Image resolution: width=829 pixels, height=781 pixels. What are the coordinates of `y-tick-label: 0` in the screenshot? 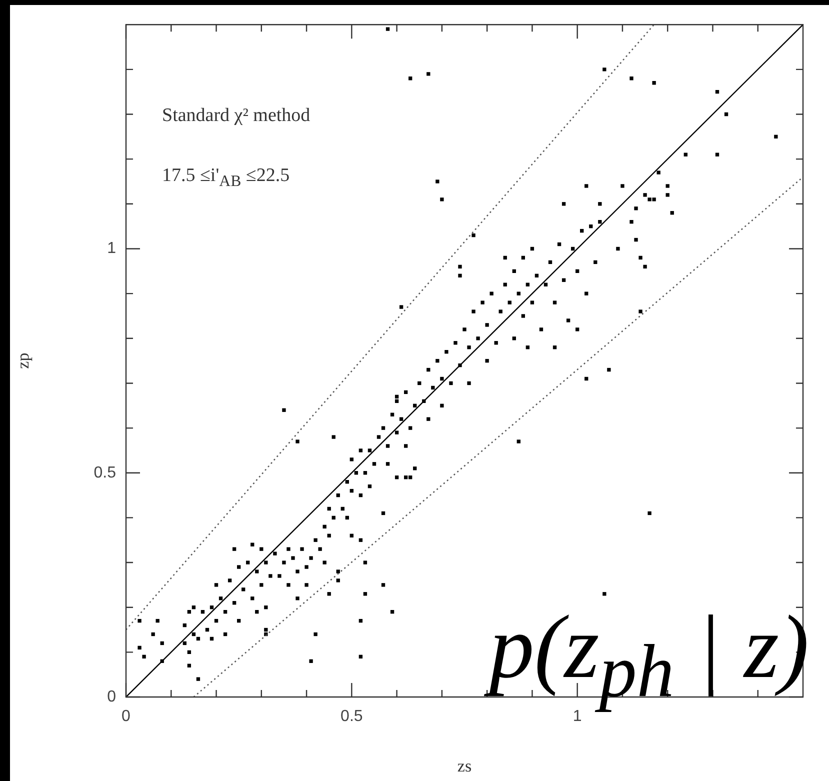 It's located at (111, 697).